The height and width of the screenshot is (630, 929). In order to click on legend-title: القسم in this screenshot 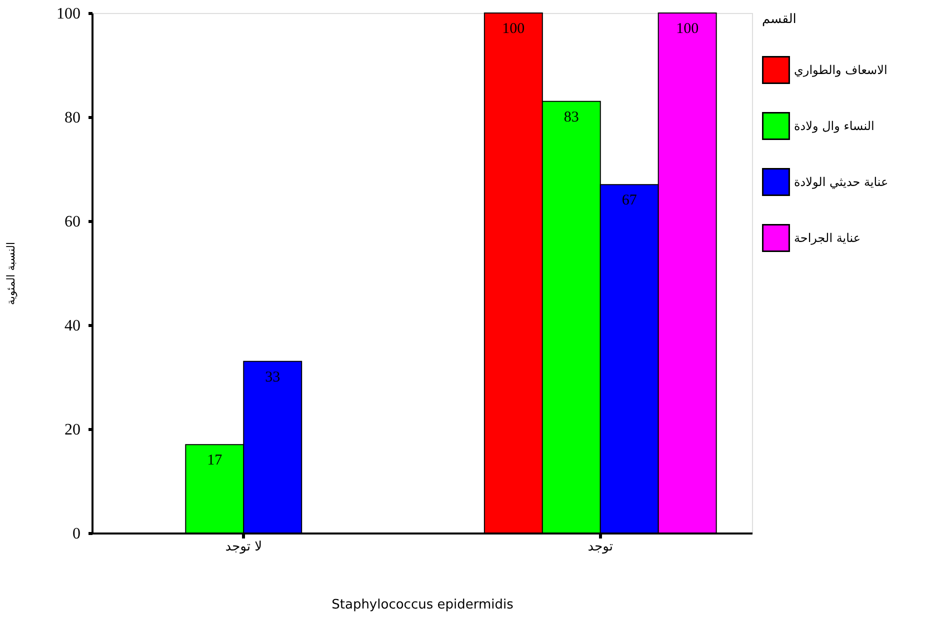, I will do `click(779, 19)`.